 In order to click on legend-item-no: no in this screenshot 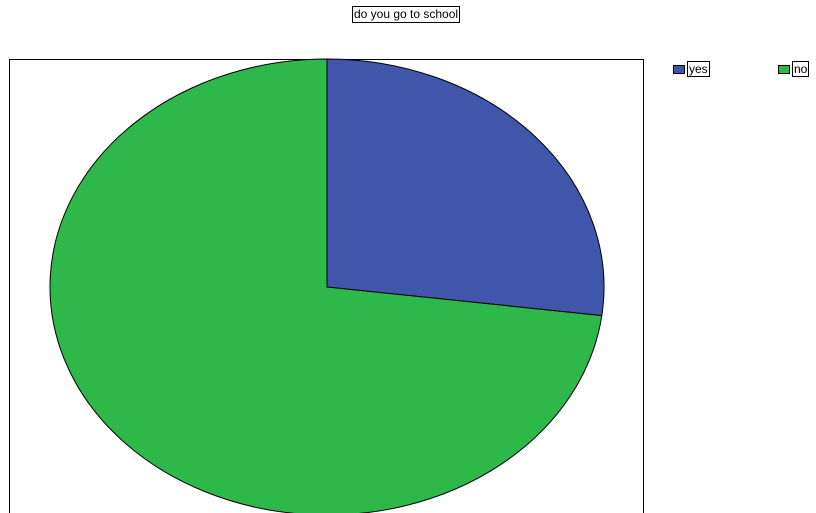, I will do `click(794, 69)`.